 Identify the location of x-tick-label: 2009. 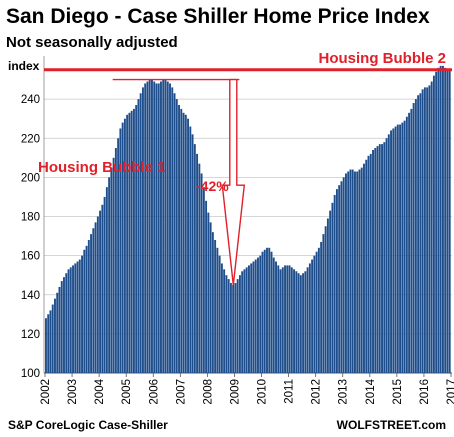
(235, 392).